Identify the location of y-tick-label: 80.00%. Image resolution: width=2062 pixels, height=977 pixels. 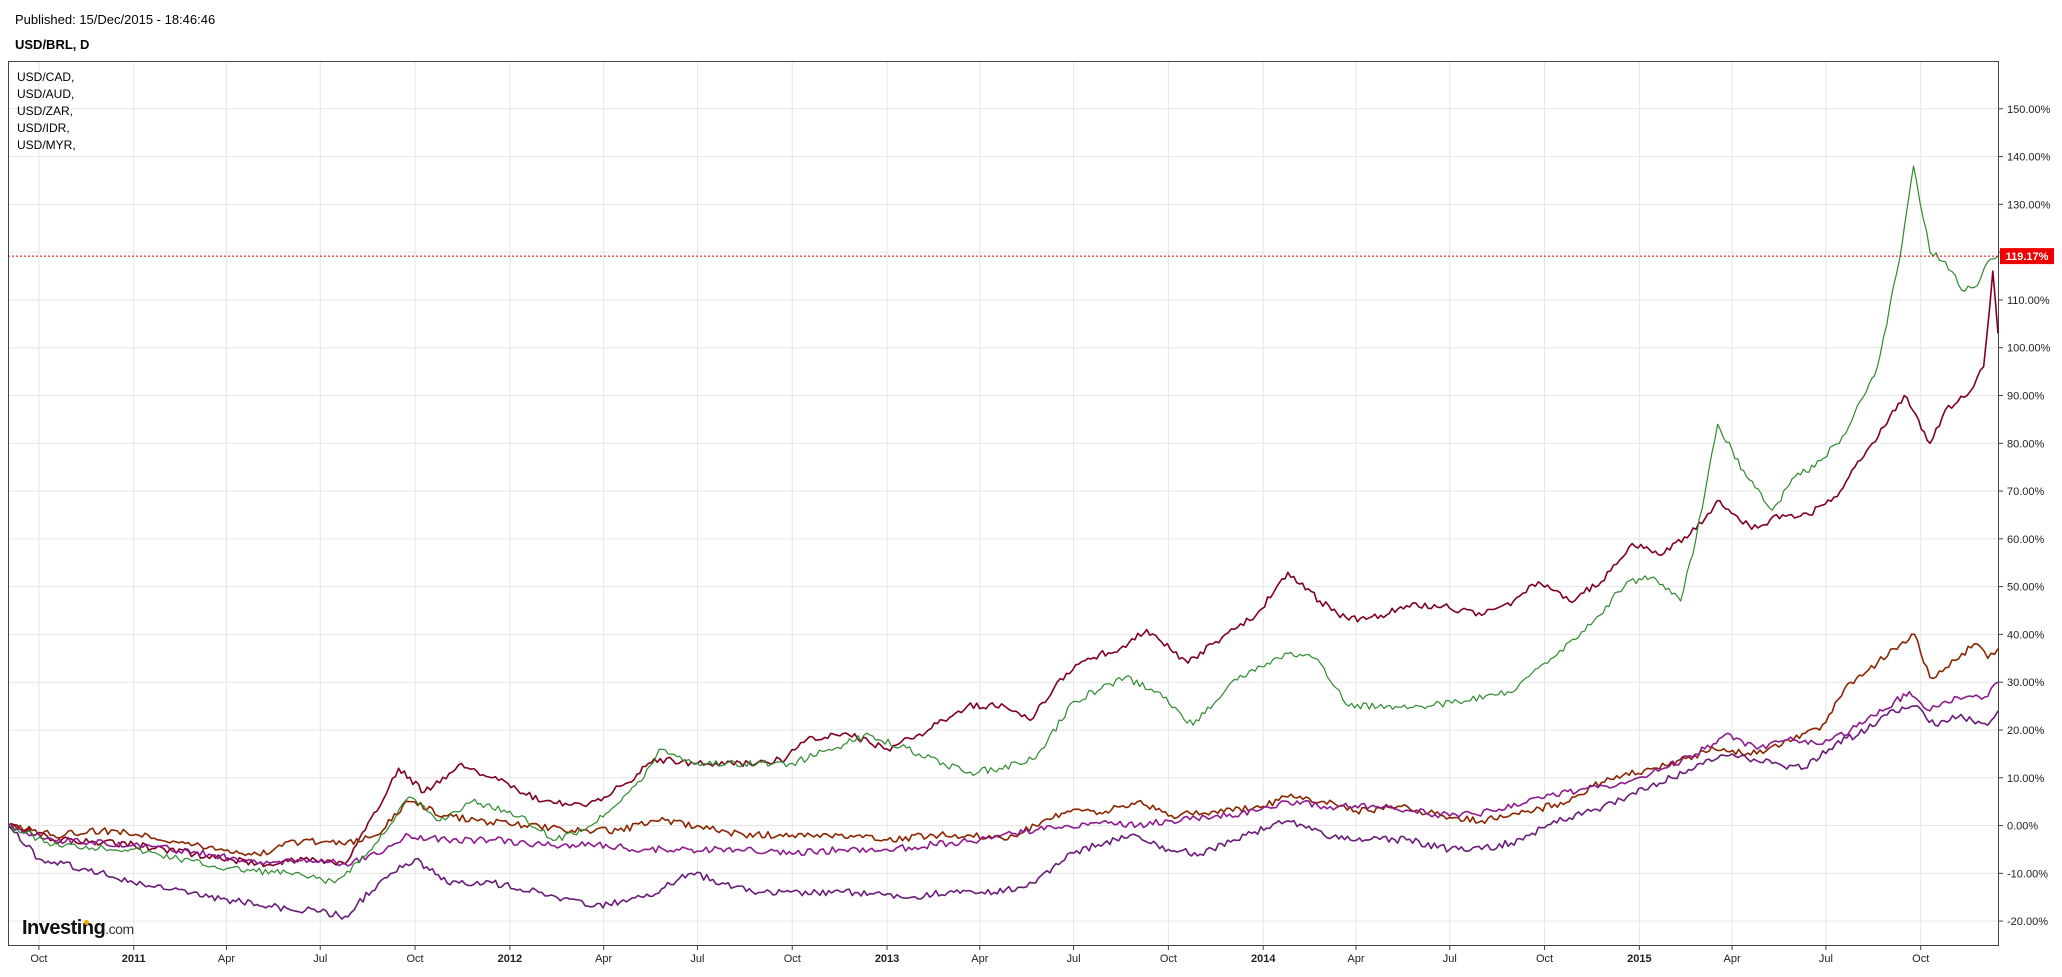
(2026, 444).